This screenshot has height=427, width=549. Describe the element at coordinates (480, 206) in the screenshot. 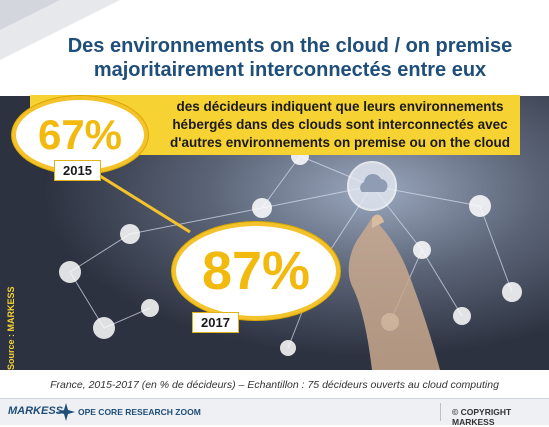

I see `video-icon` at that location.